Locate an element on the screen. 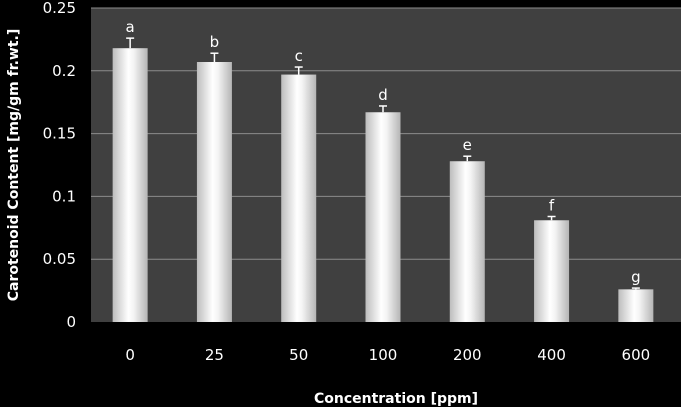 The image size is (681, 407). x-tick-label: 25 is located at coordinates (214, 355).